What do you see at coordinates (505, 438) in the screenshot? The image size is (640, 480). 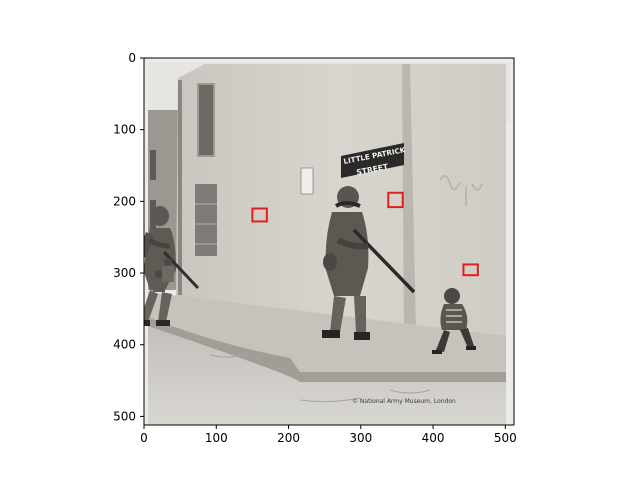 I see `x-tick-label: 500` at bounding box center [505, 438].